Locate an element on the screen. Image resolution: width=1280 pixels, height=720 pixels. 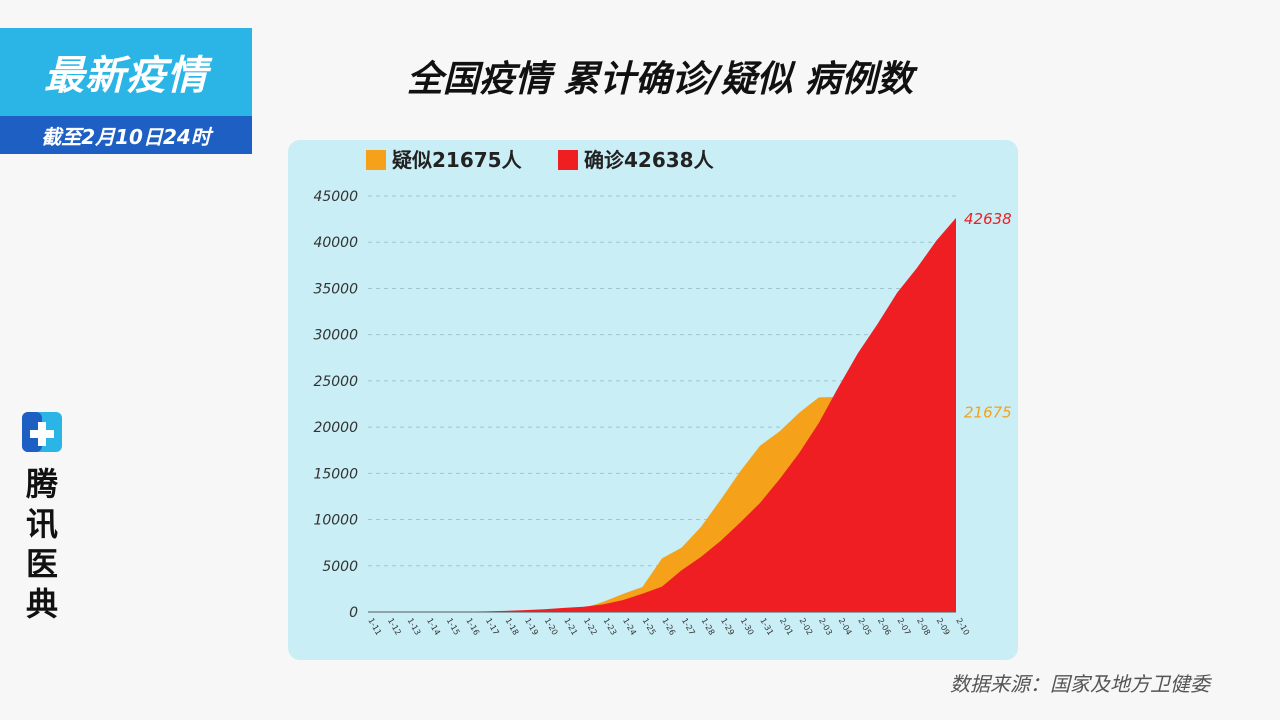
x-tick-label-1-20: 1-20 is located at coordinates (551, 627).